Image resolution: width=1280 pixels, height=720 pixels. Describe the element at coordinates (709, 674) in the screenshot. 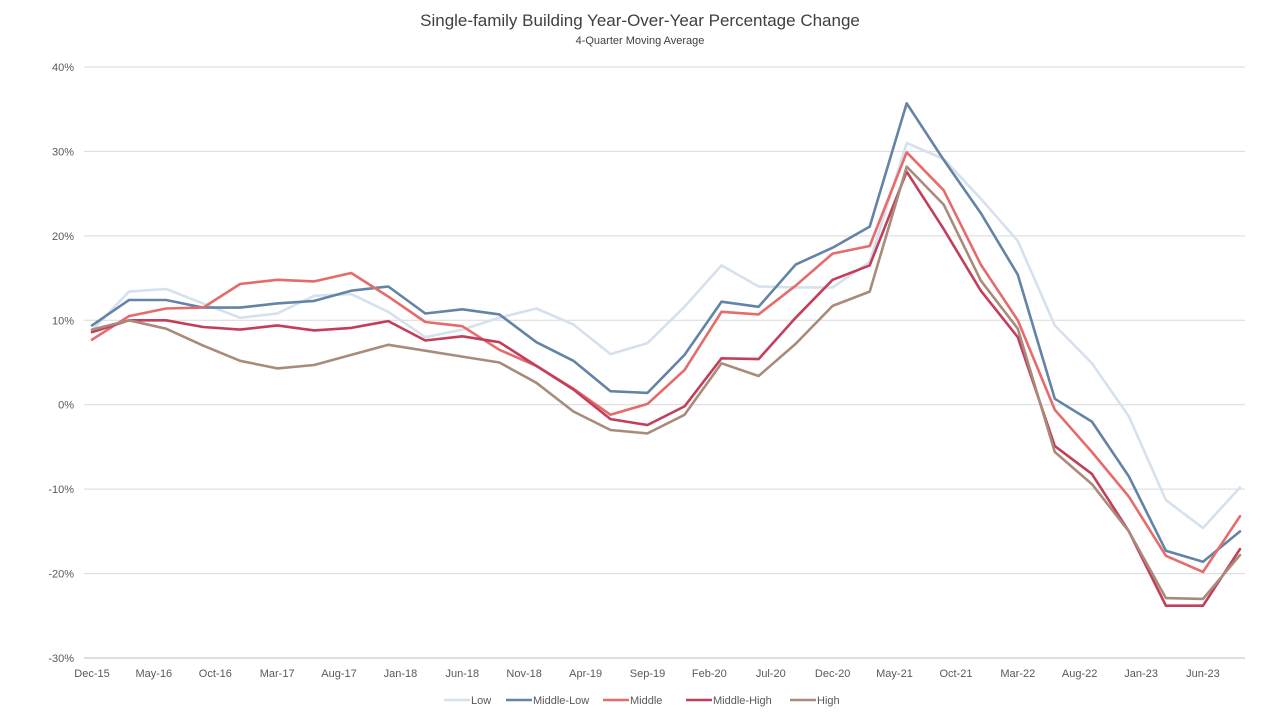

I see `x-tick-label: Feb-20` at that location.